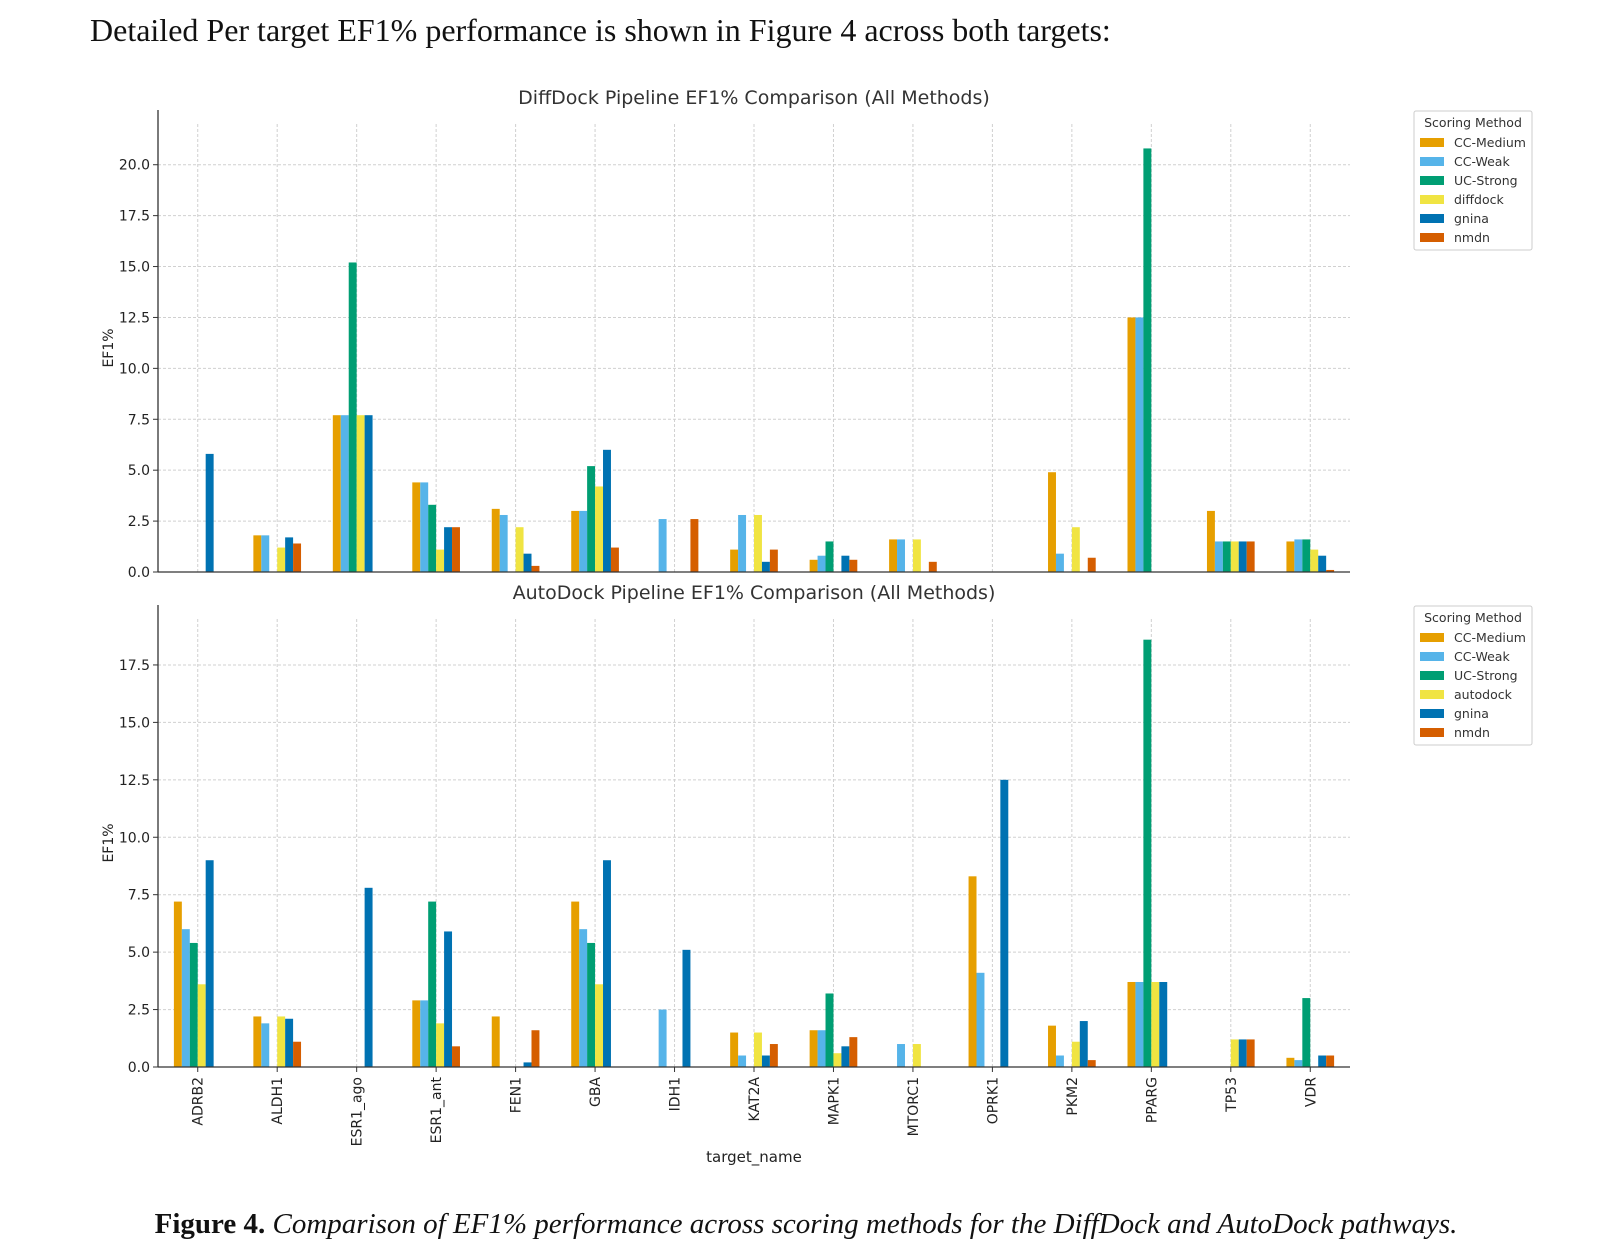 The height and width of the screenshot is (1252, 1612). What do you see at coordinates (535, 568) in the screenshot?
I see `bar-nmdn-FEN1` at bounding box center [535, 568].